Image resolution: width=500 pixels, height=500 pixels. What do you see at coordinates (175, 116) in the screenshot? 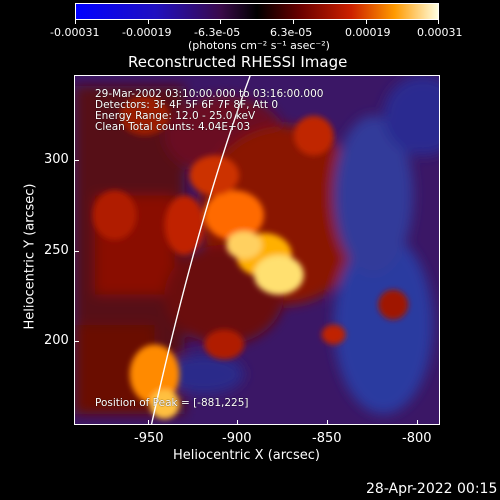
I see `annotation-energy: Energy Range: 12.0 - 25.0 keV` at bounding box center [175, 116].